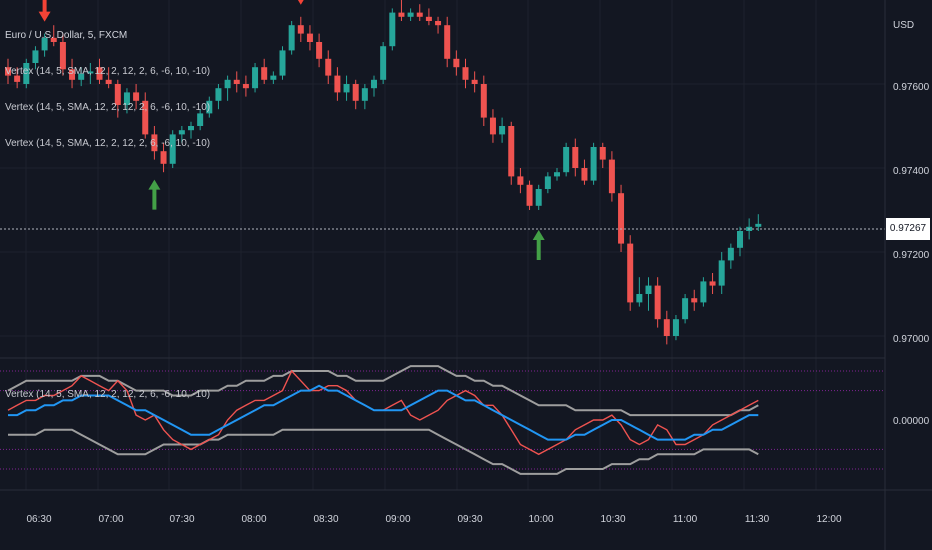 The image size is (932, 550). What do you see at coordinates (470, 519) in the screenshot?
I see `time-axis-tick: 09:30` at bounding box center [470, 519].